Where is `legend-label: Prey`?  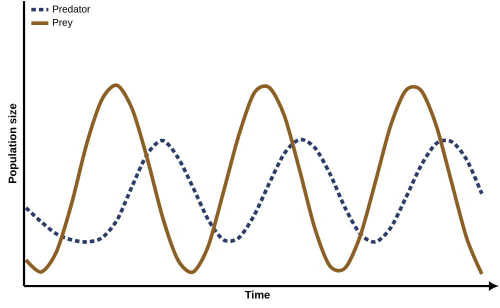
legend-label: Prey is located at coordinates (62, 23).